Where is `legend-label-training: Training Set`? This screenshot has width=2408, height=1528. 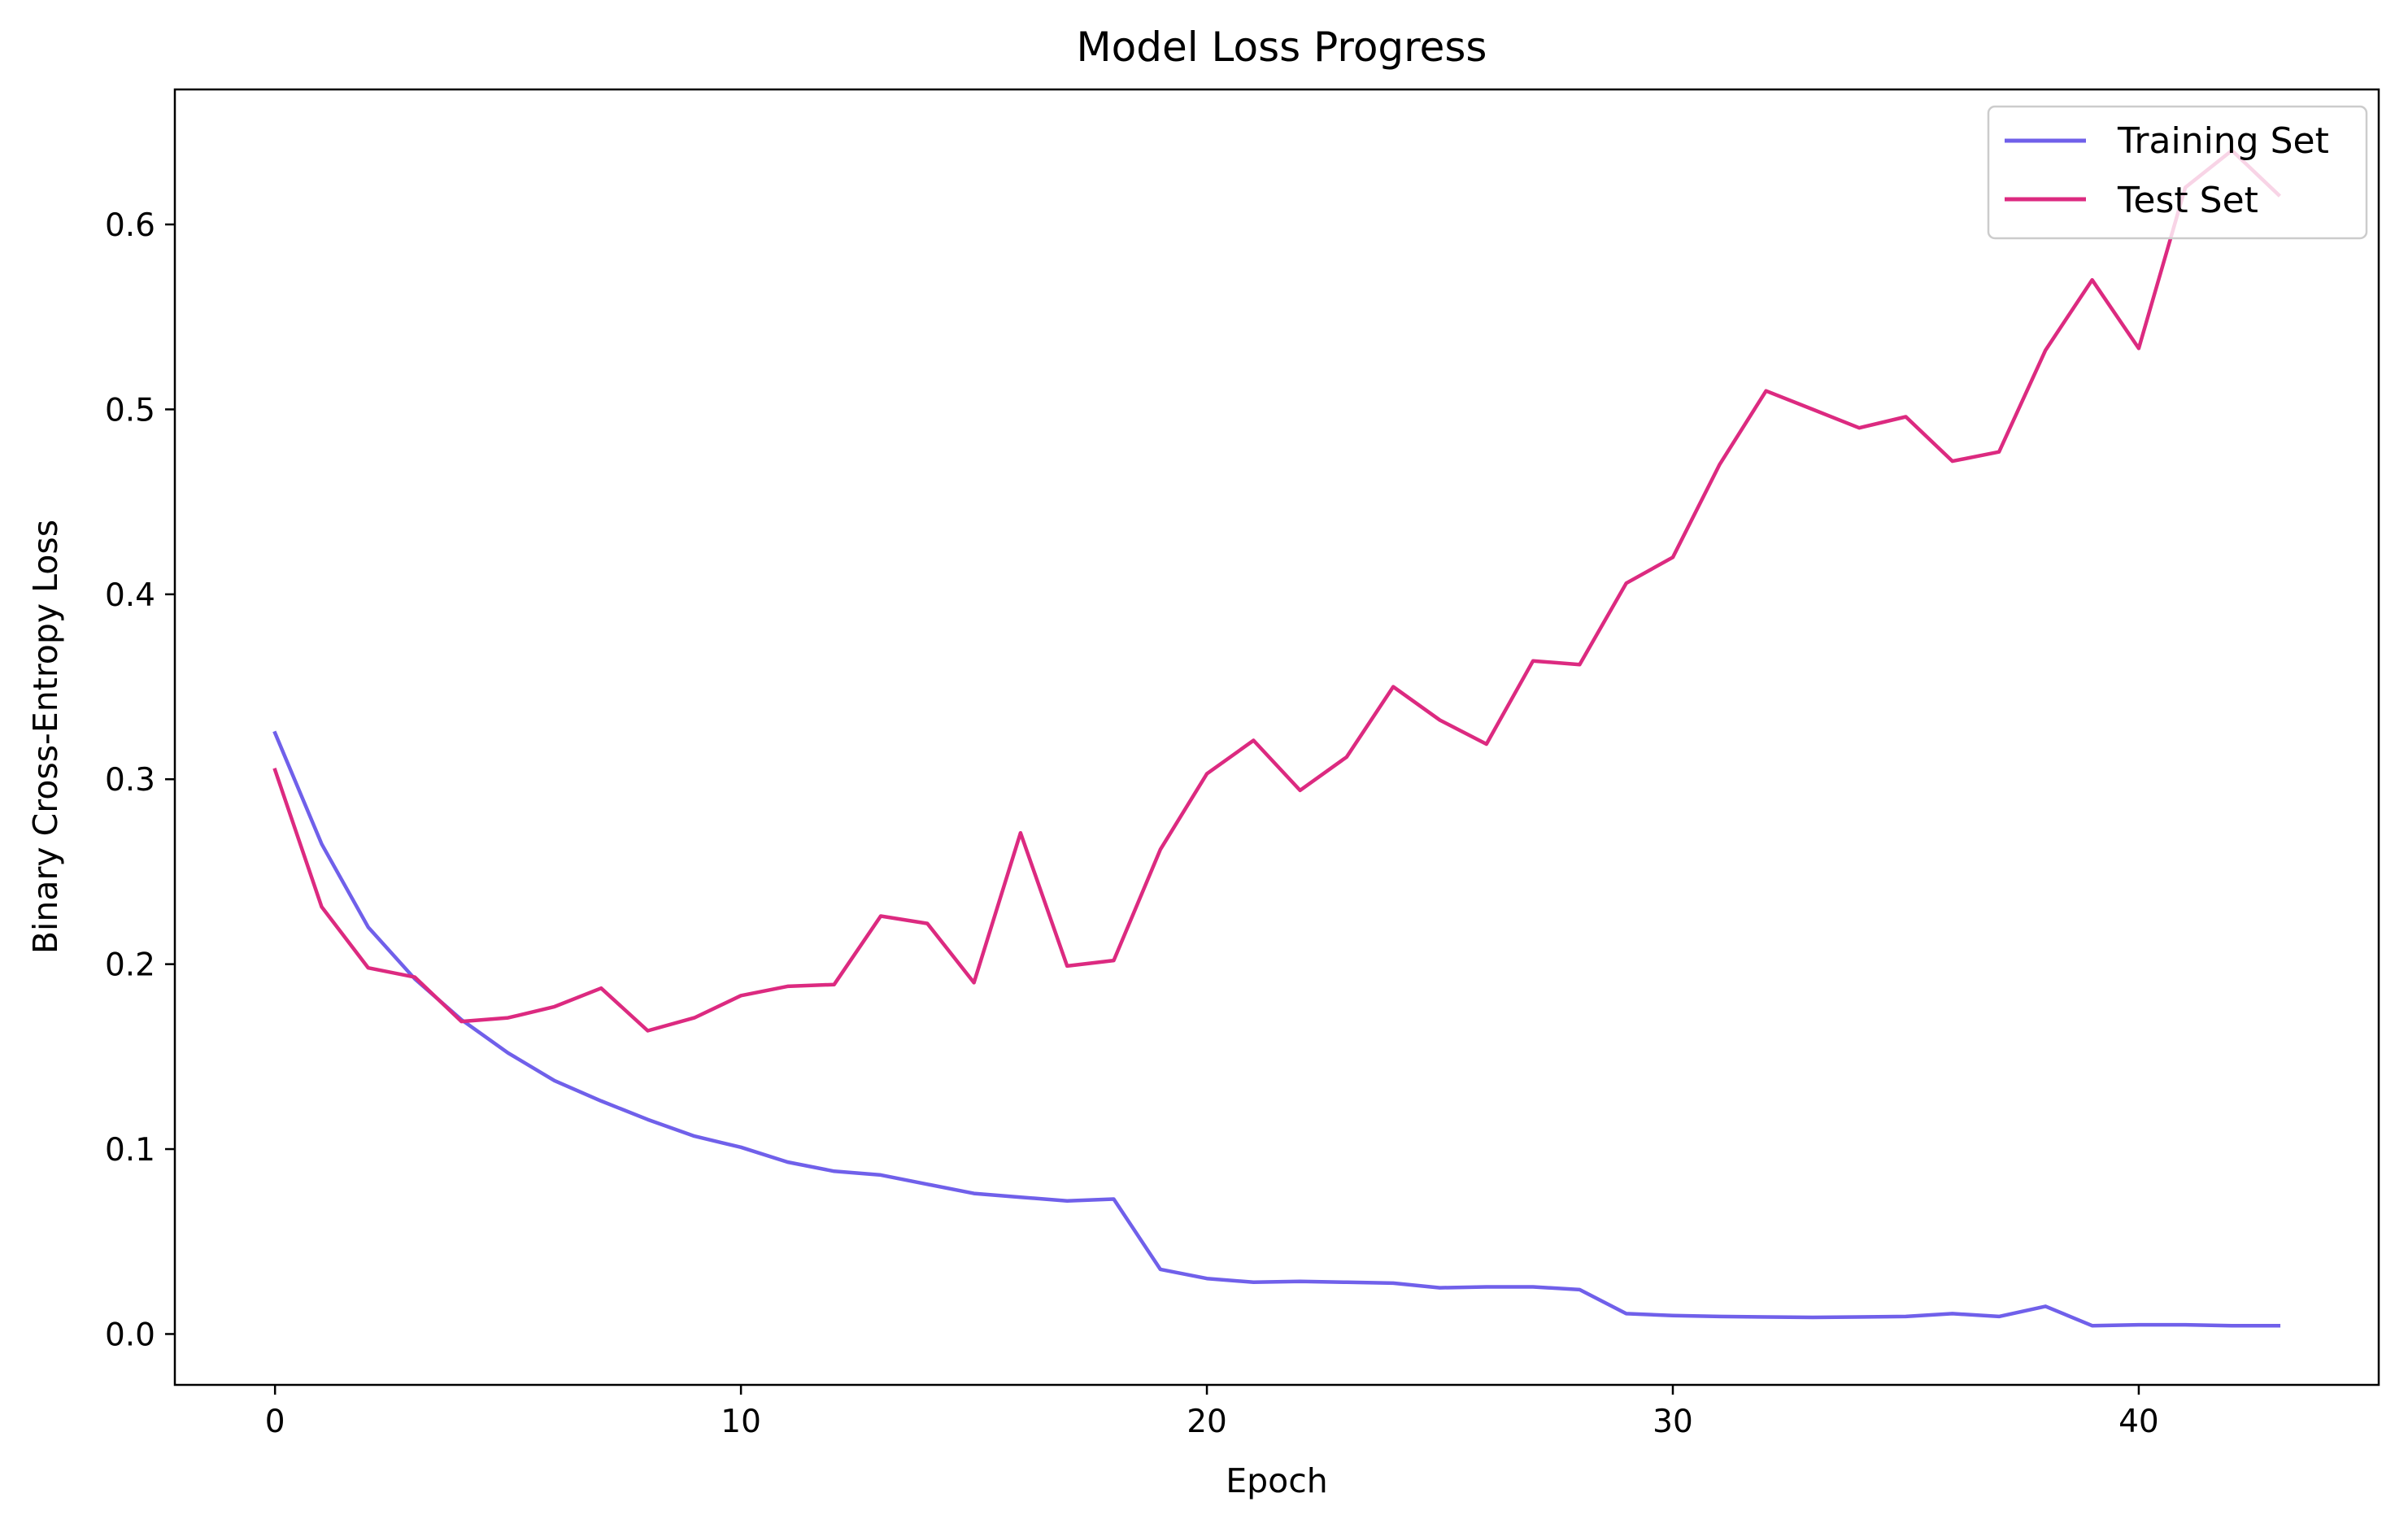
legend-label-training: Training Set is located at coordinates (2223, 141).